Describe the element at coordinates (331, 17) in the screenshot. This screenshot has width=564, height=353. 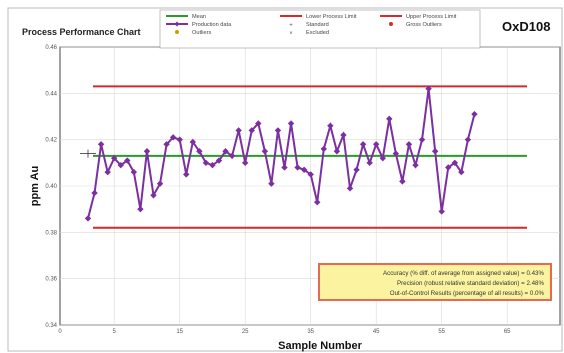
I see `legend-label: Lower Process Limit` at that location.